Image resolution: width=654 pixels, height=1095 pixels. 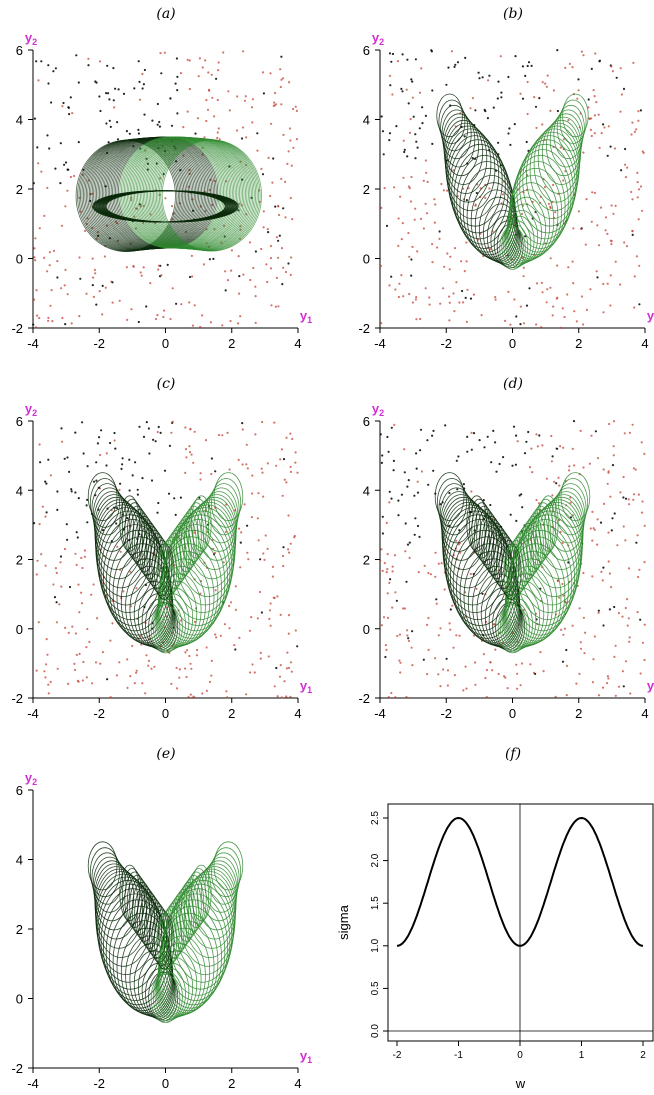 I want to click on y-tick-label: 6, so click(x=366, y=421).